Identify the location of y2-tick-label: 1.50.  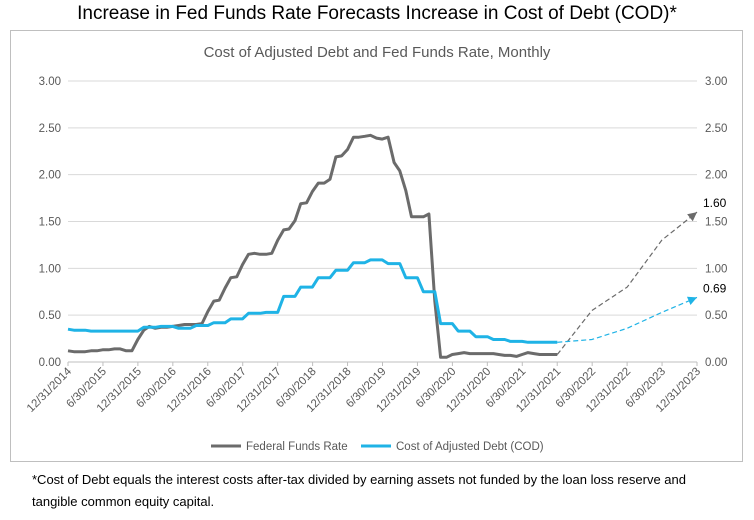
(716, 223).